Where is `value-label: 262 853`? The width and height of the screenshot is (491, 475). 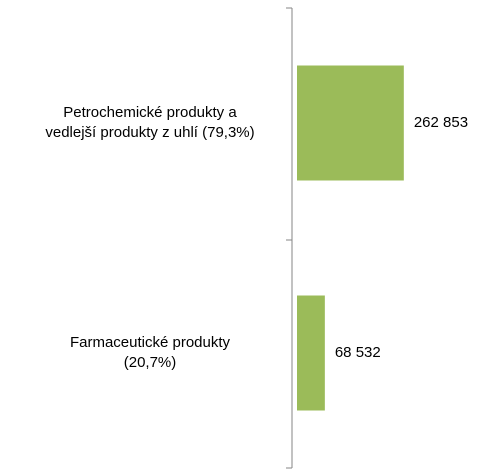 value-label: 262 853 is located at coordinates (441, 122).